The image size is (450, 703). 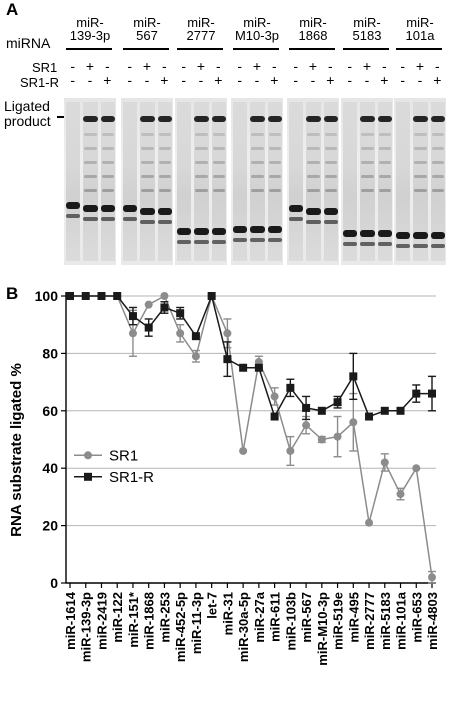 I want to click on mirna-group-label-line1: miR-, so click(x=257, y=22).